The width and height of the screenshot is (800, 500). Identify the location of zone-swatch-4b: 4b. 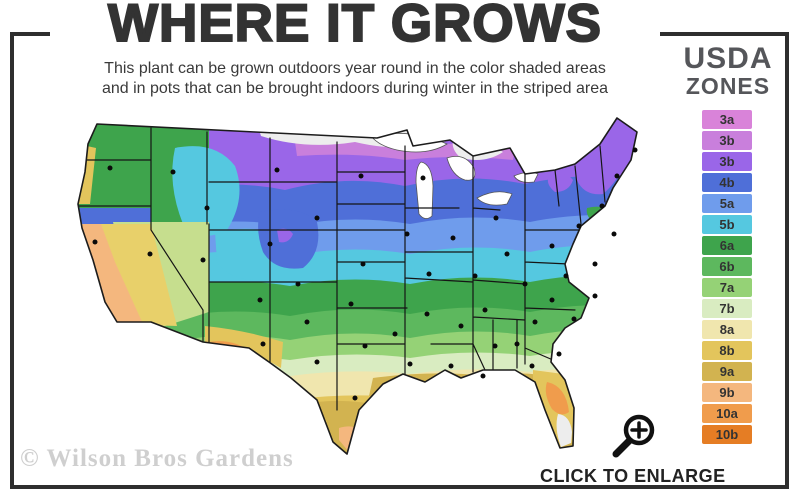
(727, 182).